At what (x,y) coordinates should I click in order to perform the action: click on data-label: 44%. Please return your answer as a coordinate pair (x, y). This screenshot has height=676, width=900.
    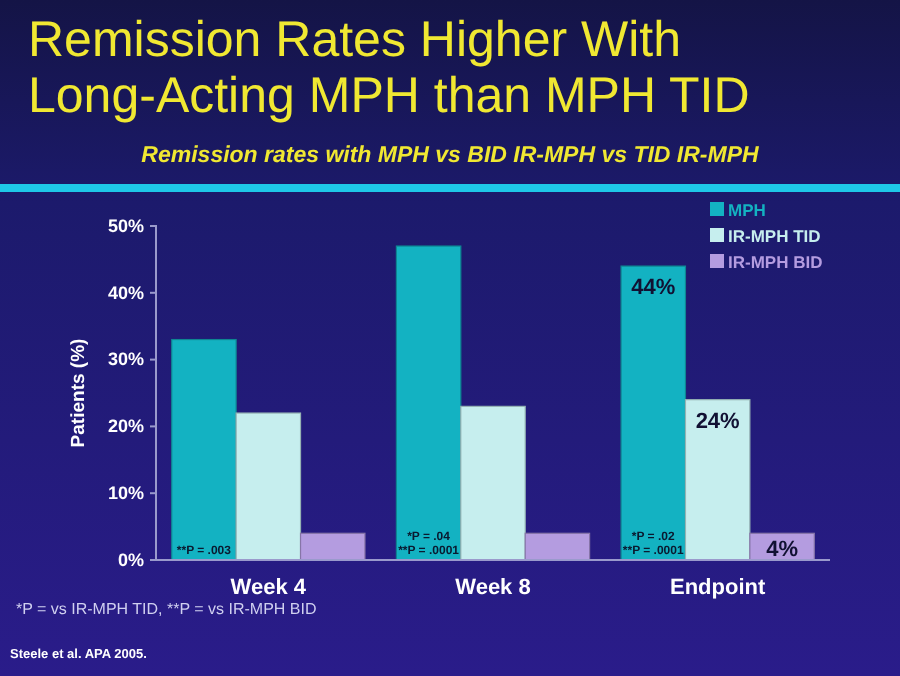
    Looking at the image, I should click on (653, 288).